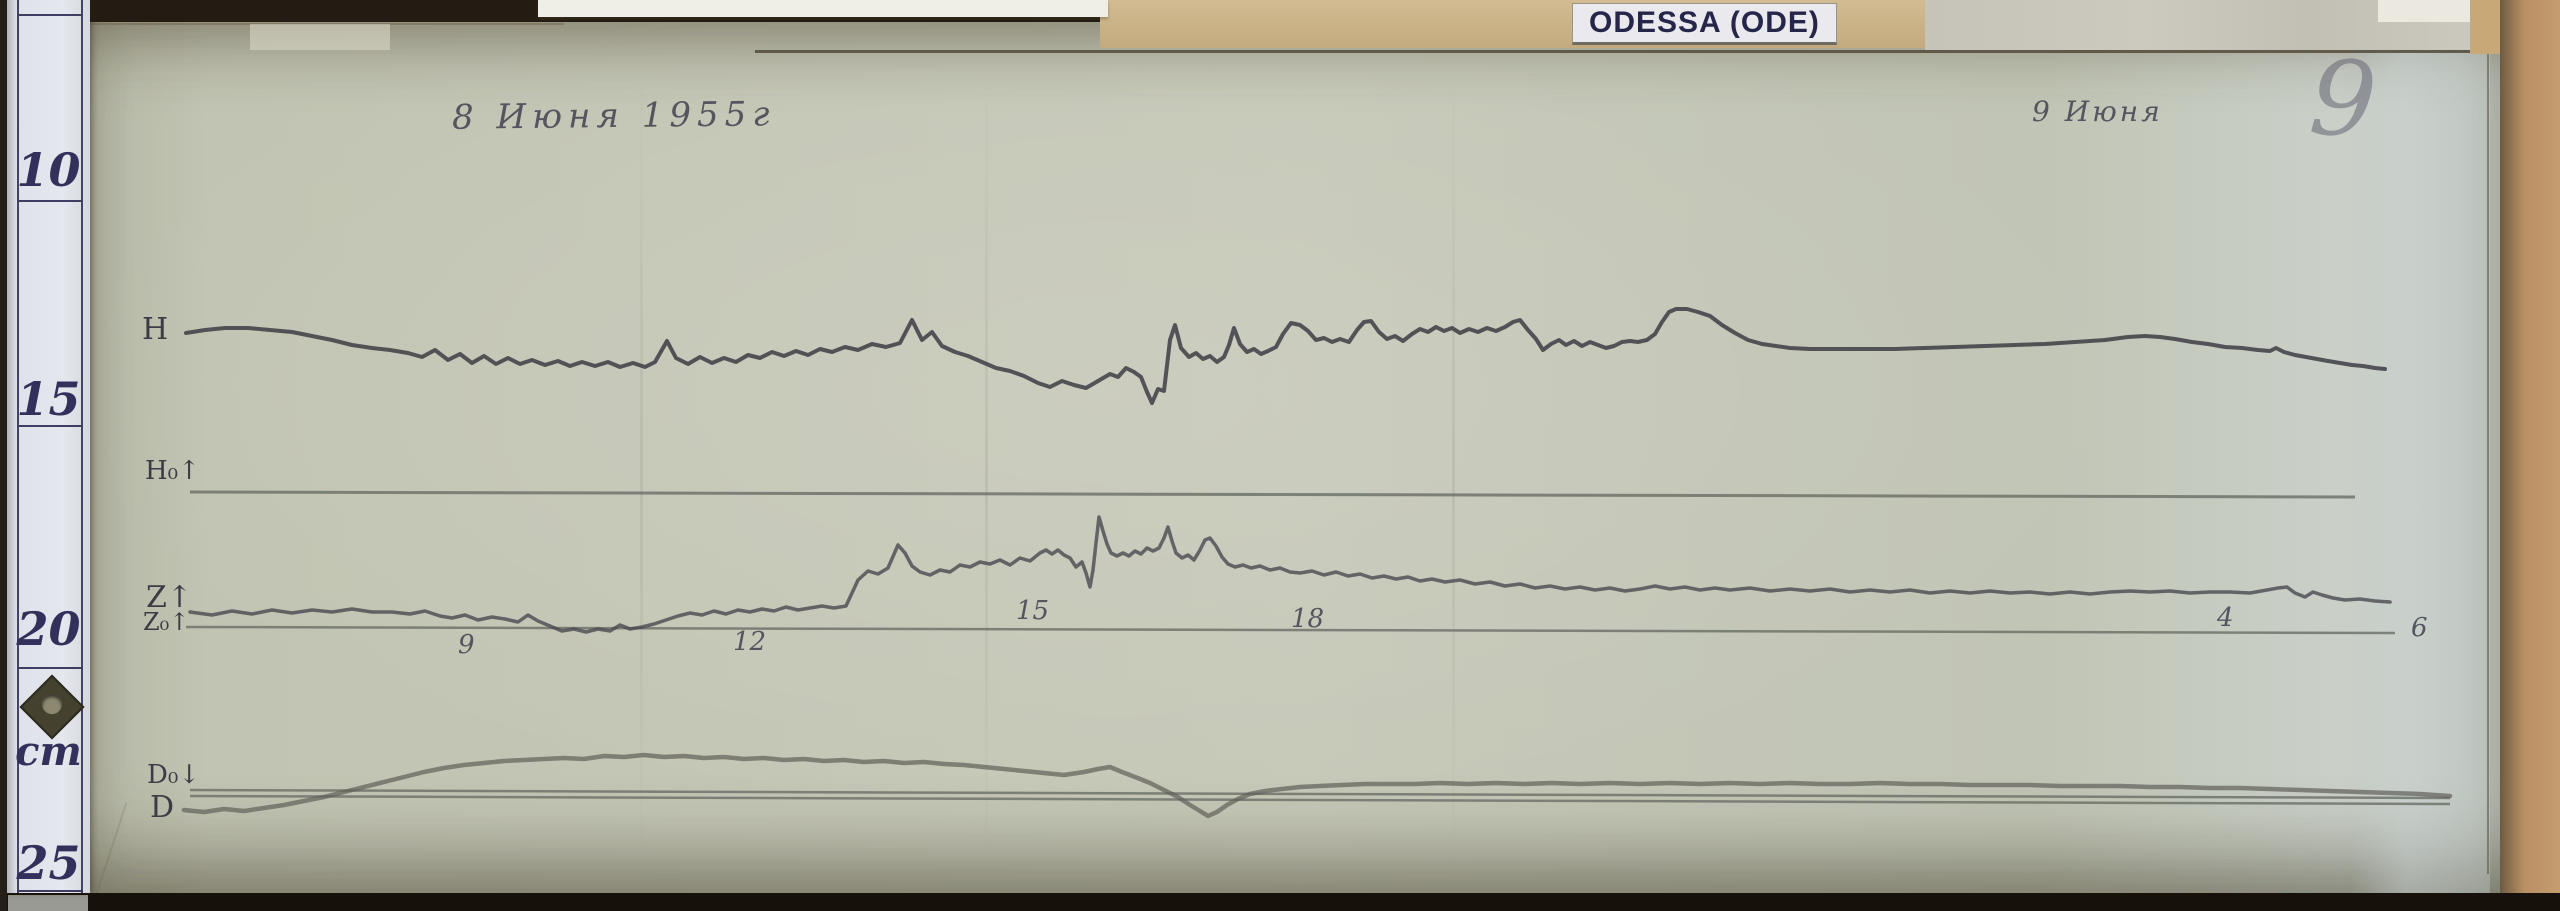 This screenshot has width=2560, height=911. I want to click on small-tape-piece, so click(320, 37).